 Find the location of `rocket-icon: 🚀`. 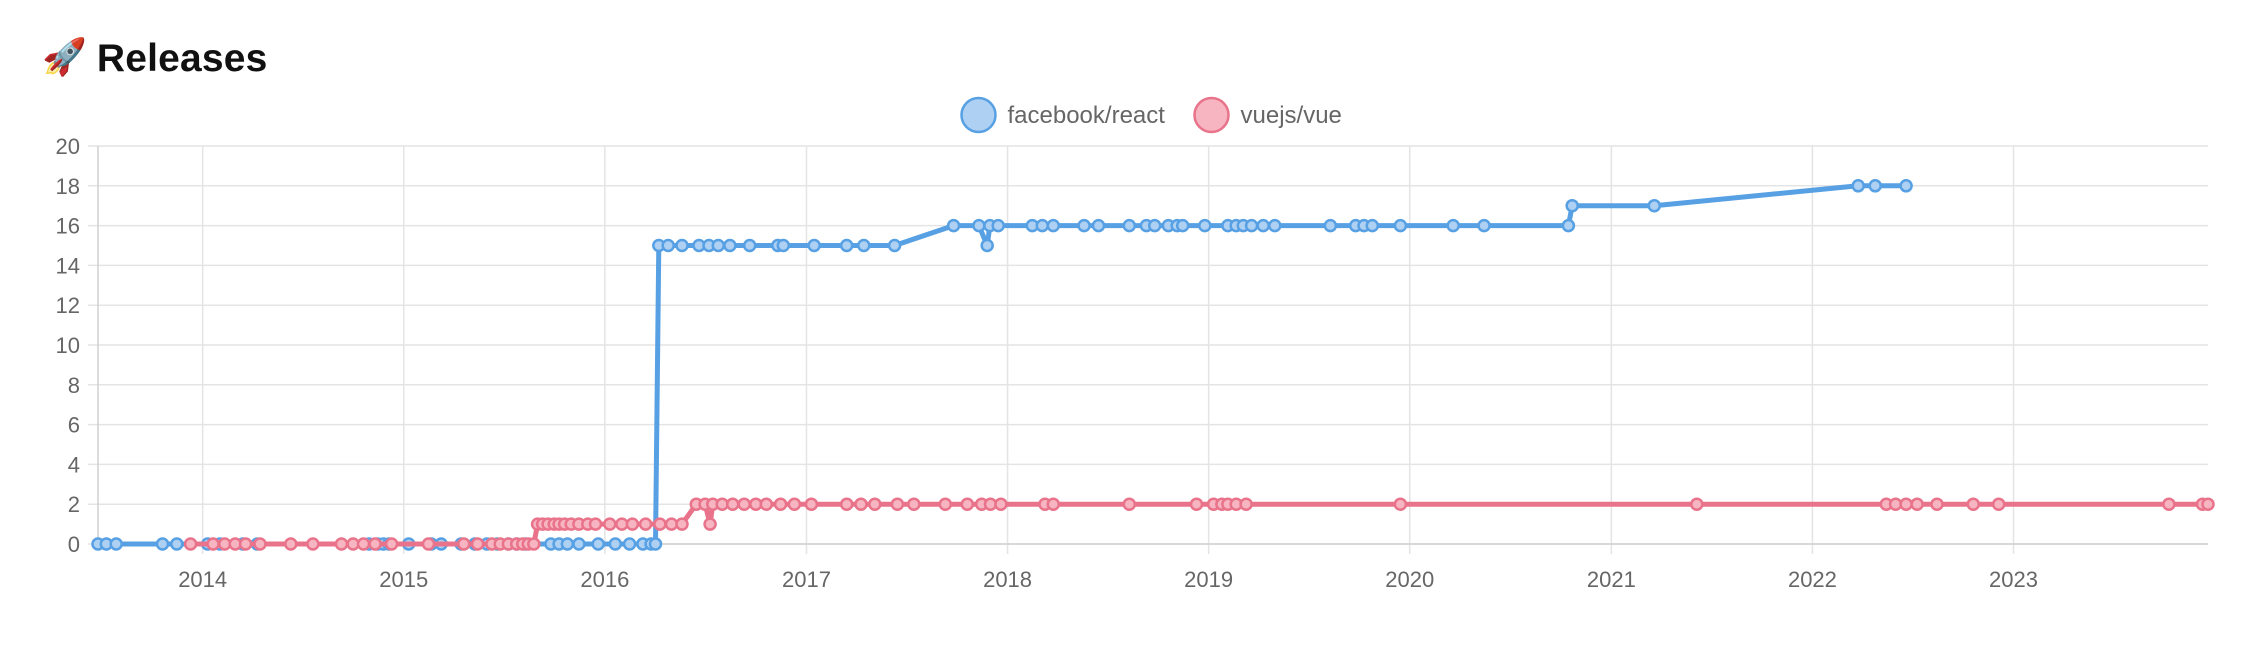

rocket-icon: 🚀 is located at coordinates (64, 57).